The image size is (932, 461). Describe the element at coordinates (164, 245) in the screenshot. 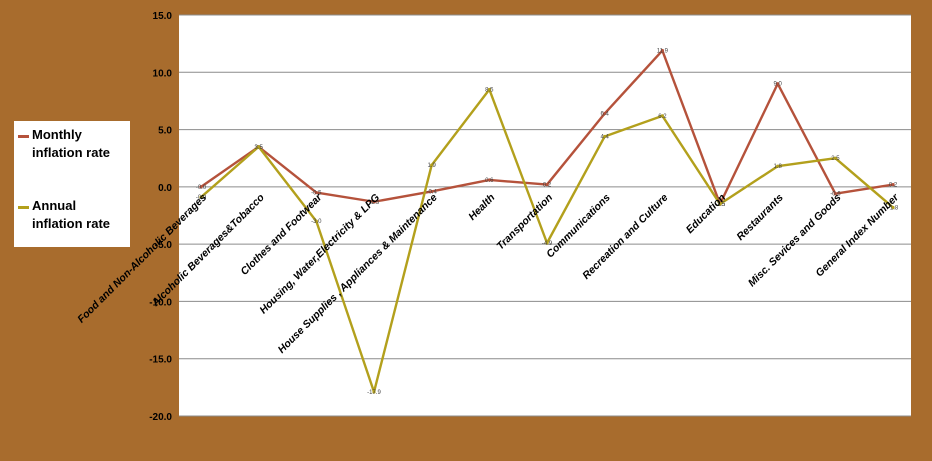

I see `y-tick-label: -5.0` at that location.